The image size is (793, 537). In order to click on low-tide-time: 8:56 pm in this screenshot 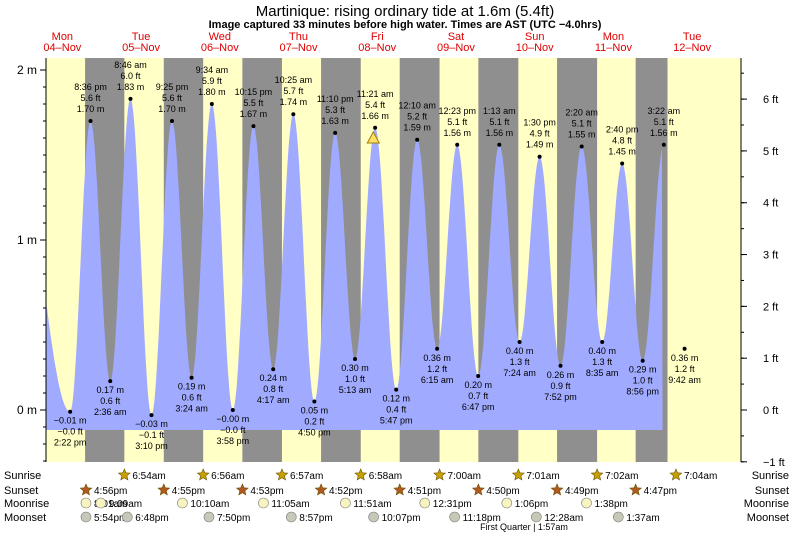, I will do `click(642, 392)`.